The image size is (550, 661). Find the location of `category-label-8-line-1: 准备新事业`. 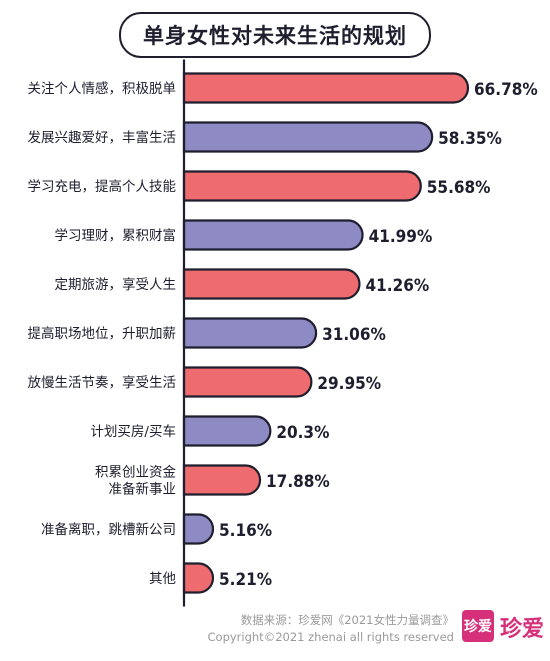

category-label-8-line-1: 准备新事业 is located at coordinates (143, 489).